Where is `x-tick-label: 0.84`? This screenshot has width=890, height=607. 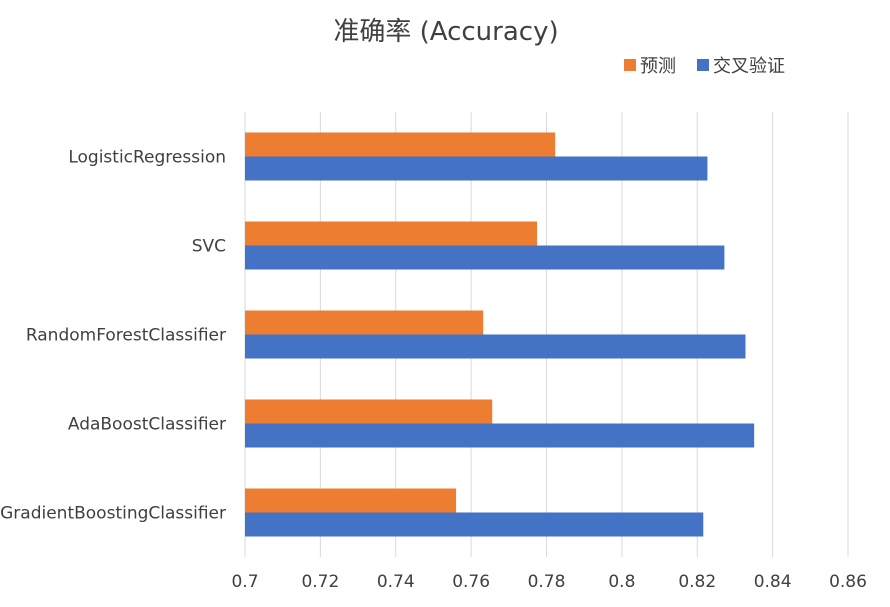 x-tick-label: 0.84 is located at coordinates (773, 582).